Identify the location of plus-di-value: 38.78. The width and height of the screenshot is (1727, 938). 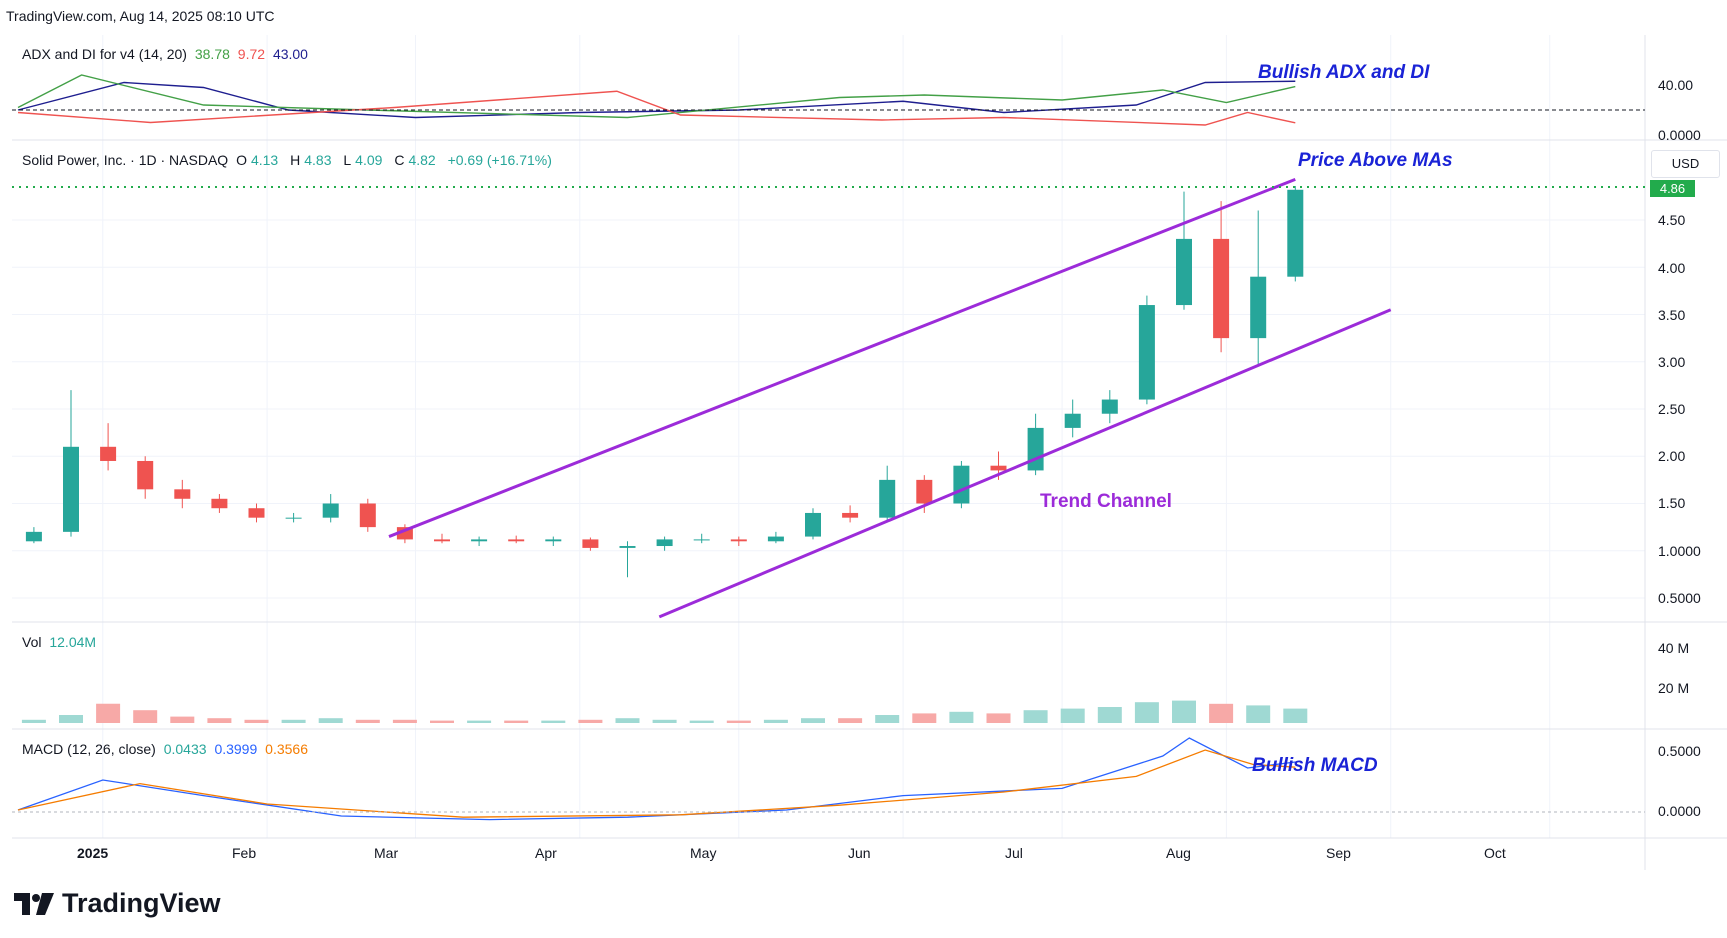
(212, 54).